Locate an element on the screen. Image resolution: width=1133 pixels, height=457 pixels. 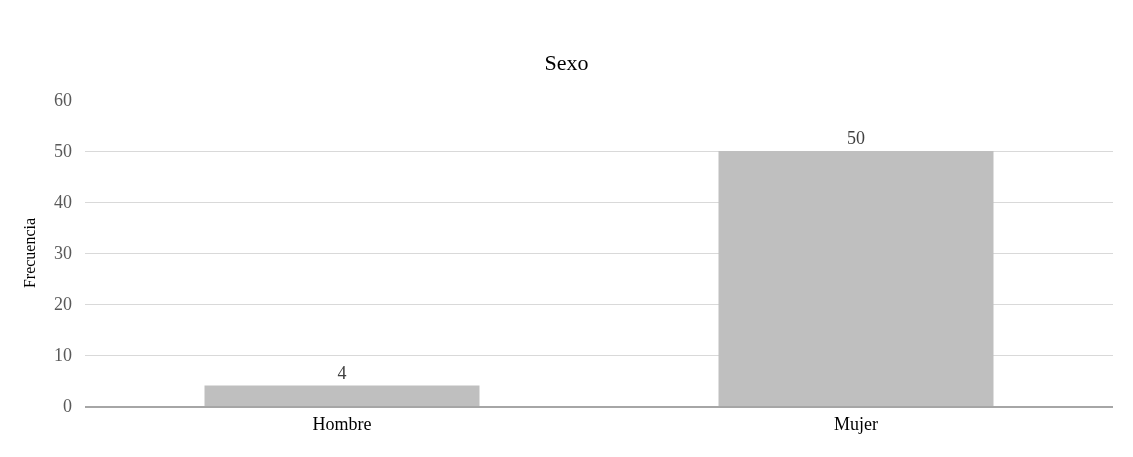
y-tick-label: 50 is located at coordinates (63, 151).